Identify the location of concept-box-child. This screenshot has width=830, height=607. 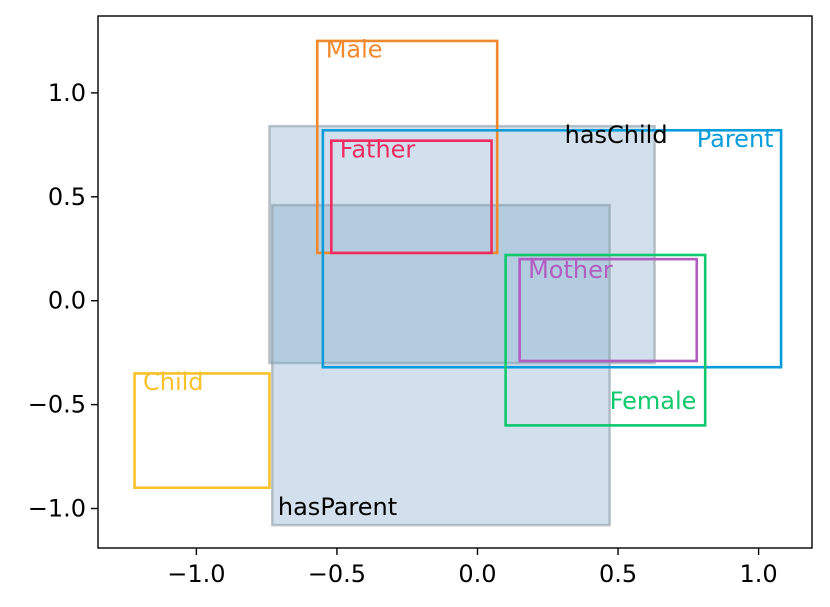
(202, 431).